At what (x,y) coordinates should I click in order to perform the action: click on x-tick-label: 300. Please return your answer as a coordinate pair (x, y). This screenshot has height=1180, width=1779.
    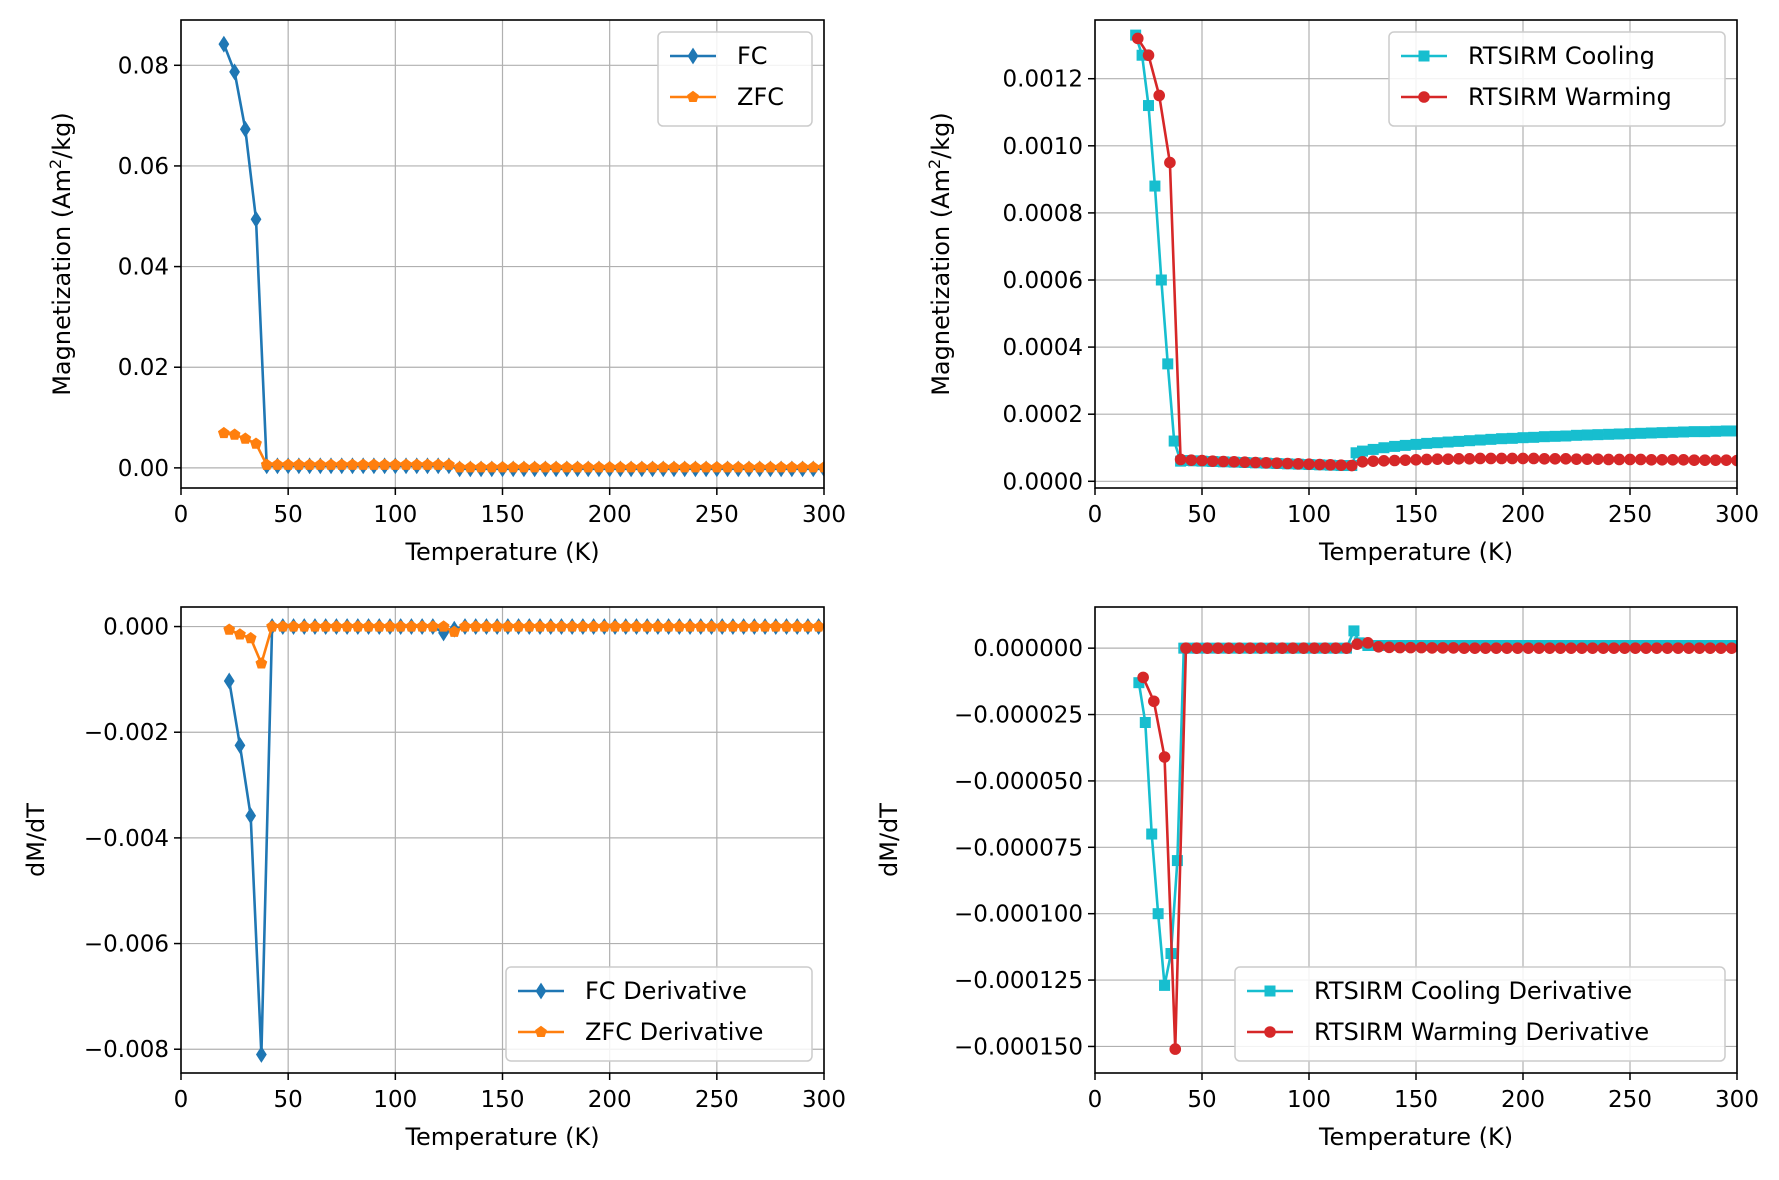
    Looking at the image, I should click on (824, 1100).